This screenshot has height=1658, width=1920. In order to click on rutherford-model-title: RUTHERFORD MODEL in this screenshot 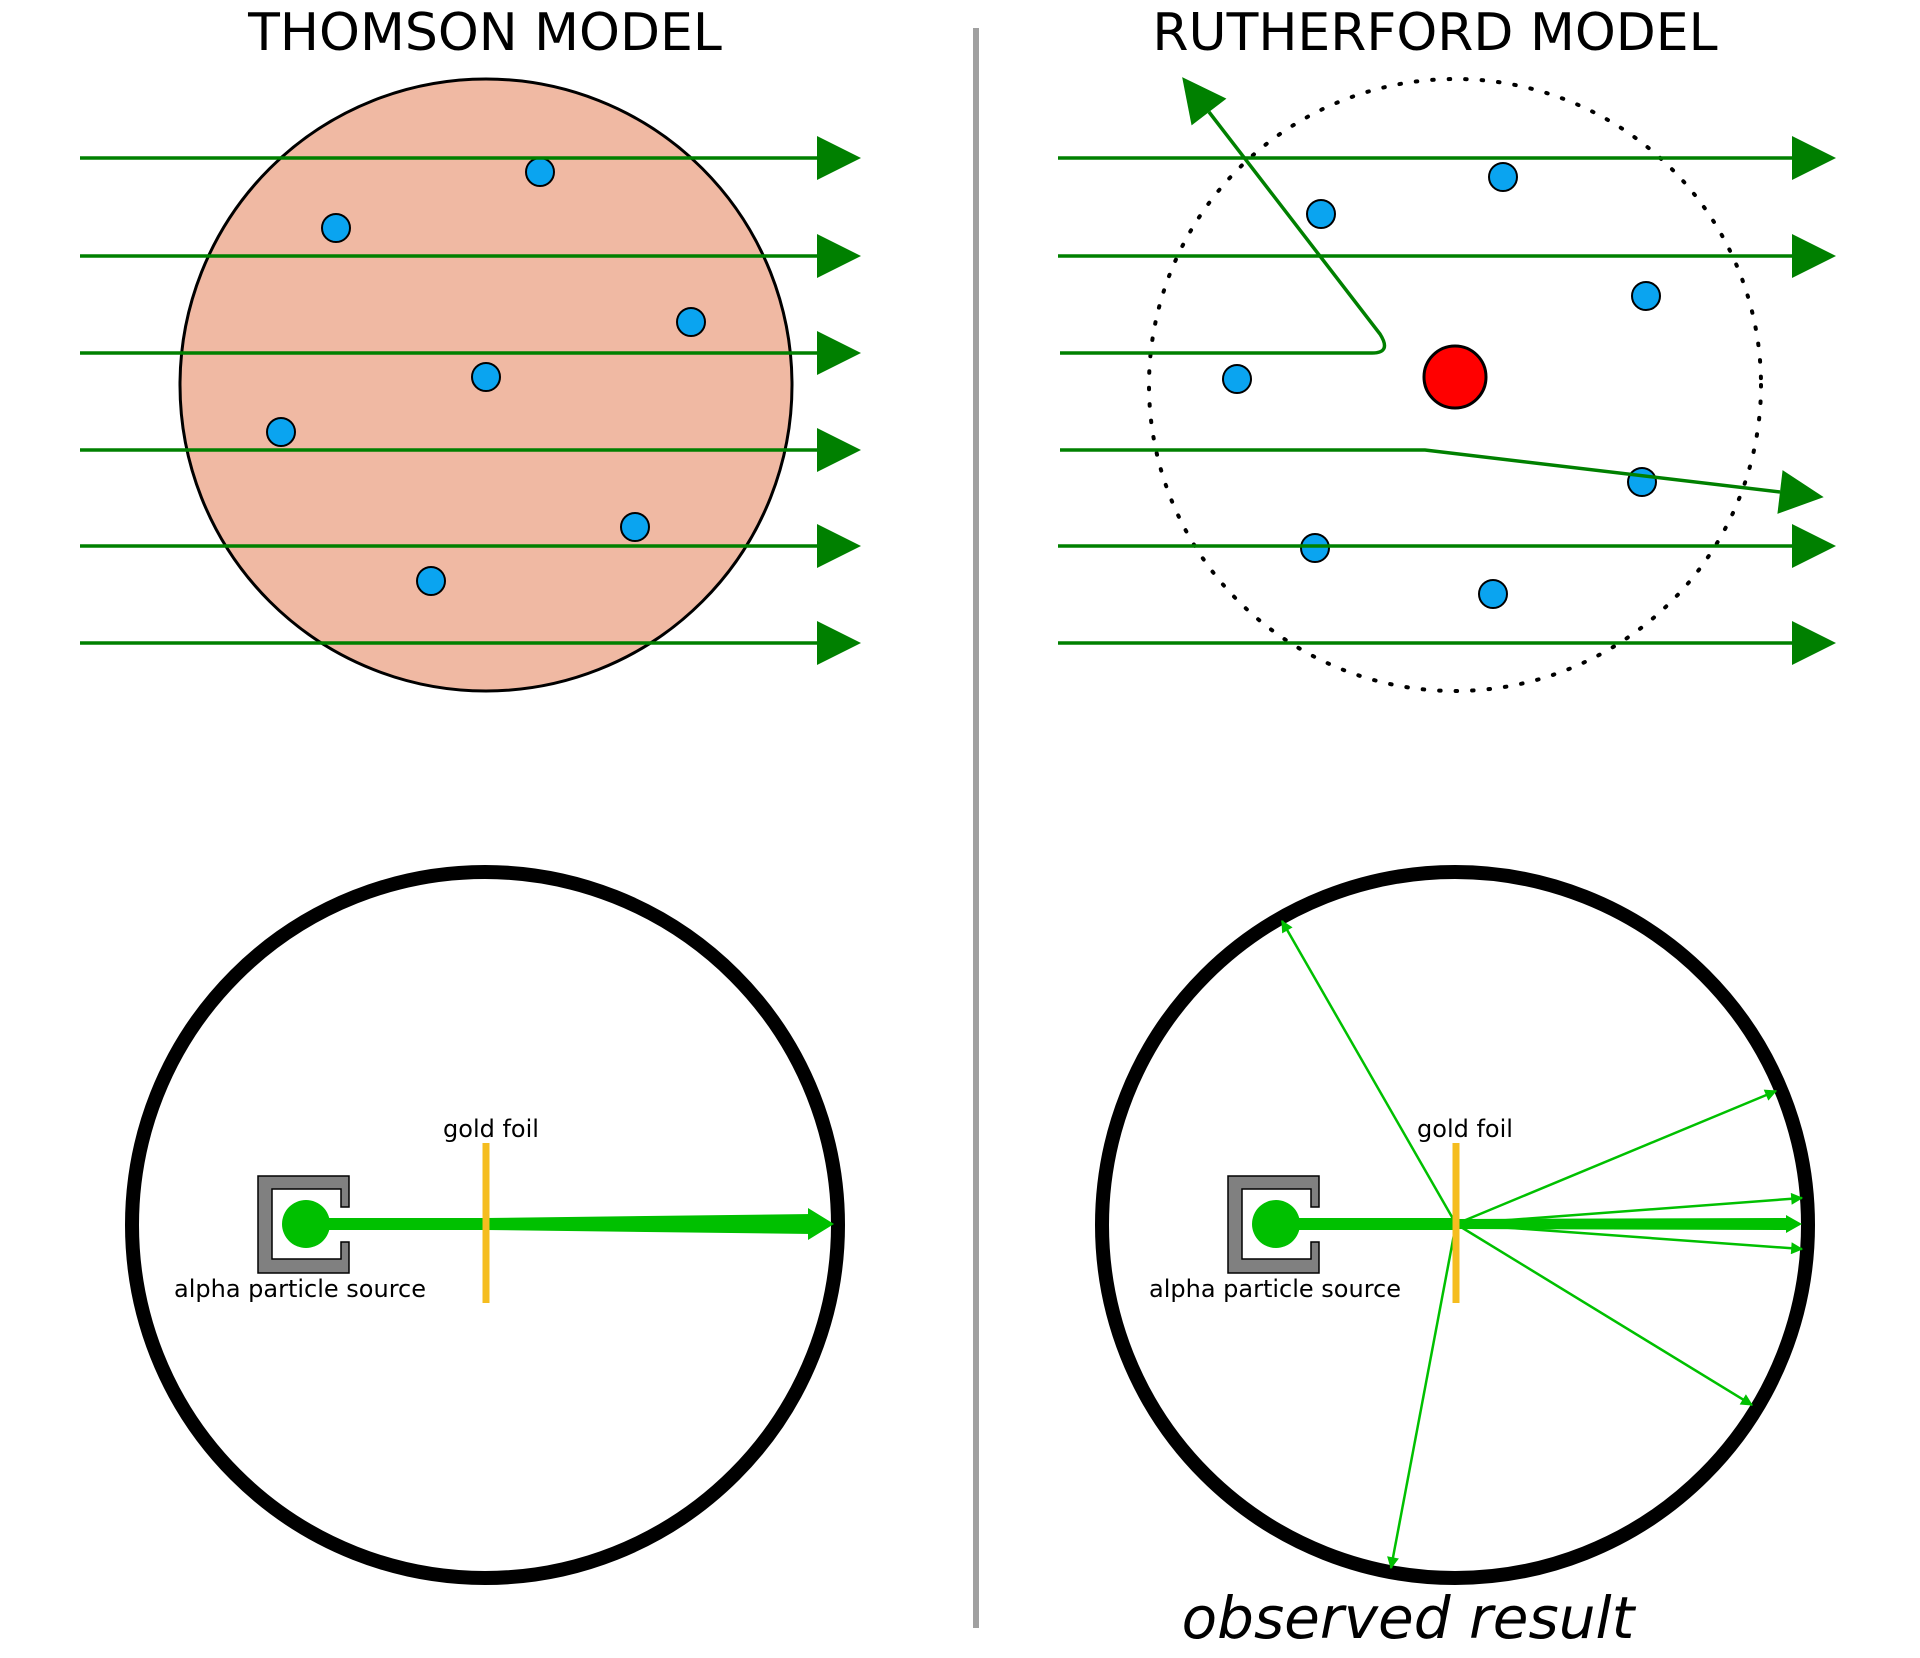, I will do `click(1434, 33)`.